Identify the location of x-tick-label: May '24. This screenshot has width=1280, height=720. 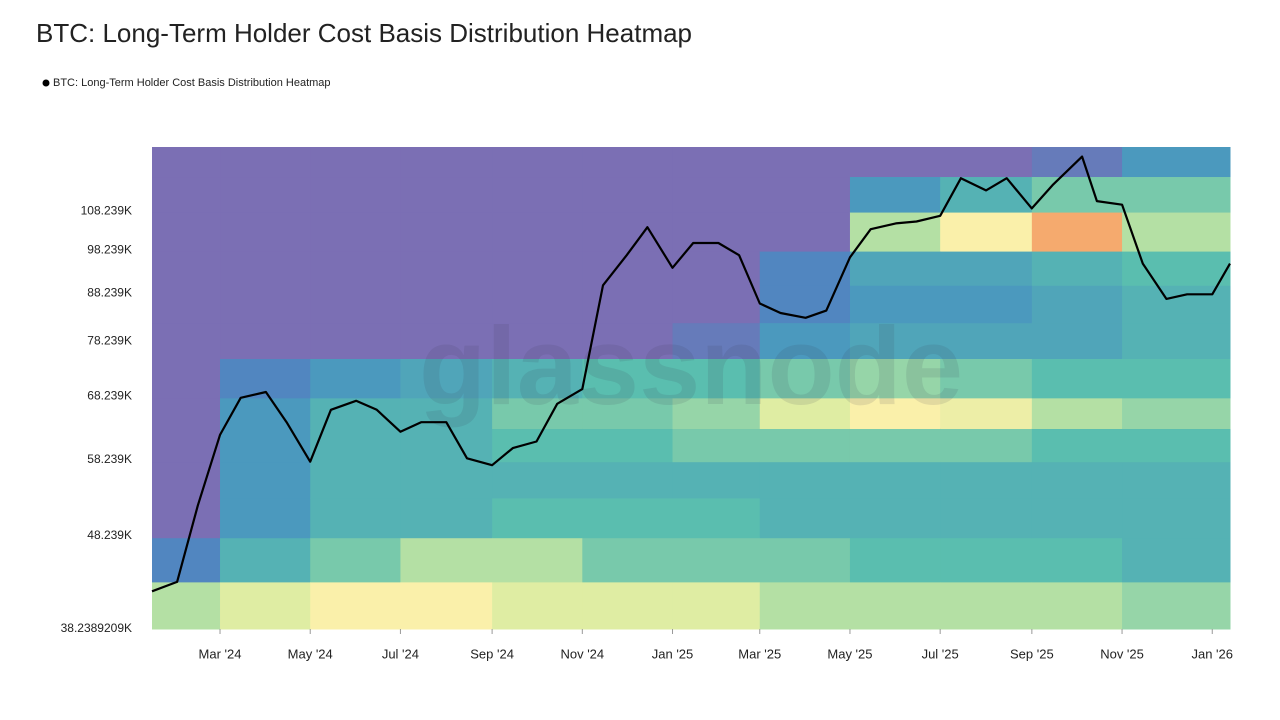
(310, 653).